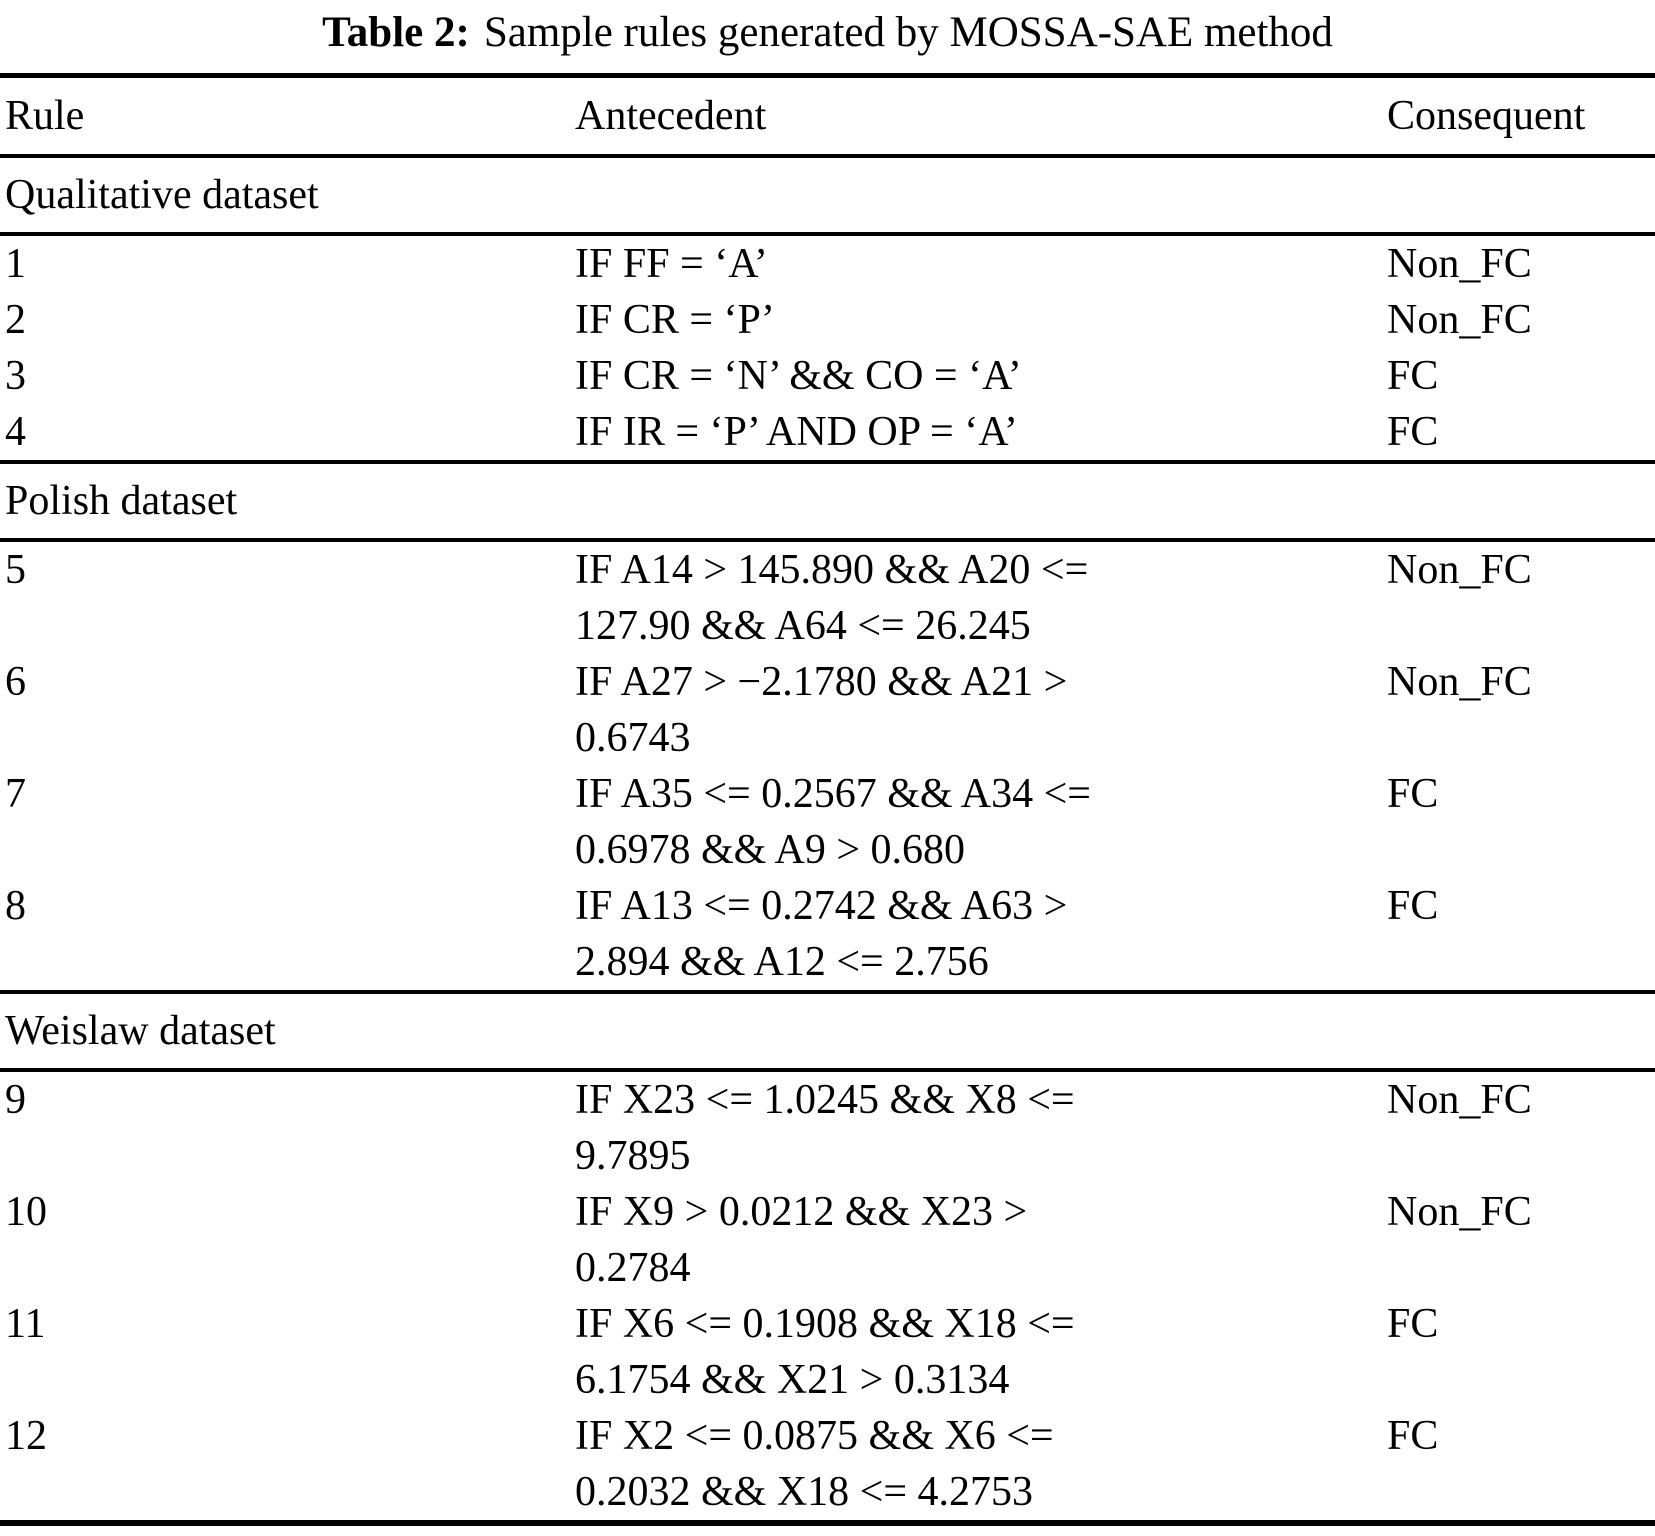 The image size is (1655, 1536). I want to click on table-row: 1 IF FF = ‘A’ Non_FC, so click(827, 263).